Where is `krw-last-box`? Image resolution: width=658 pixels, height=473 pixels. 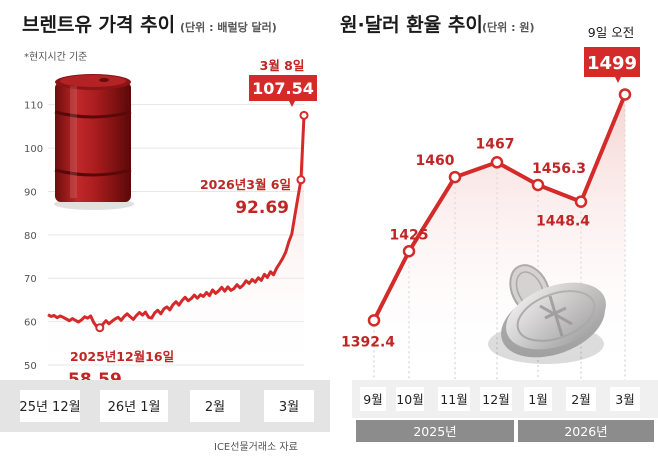
krw-last-box is located at coordinates (612, 62).